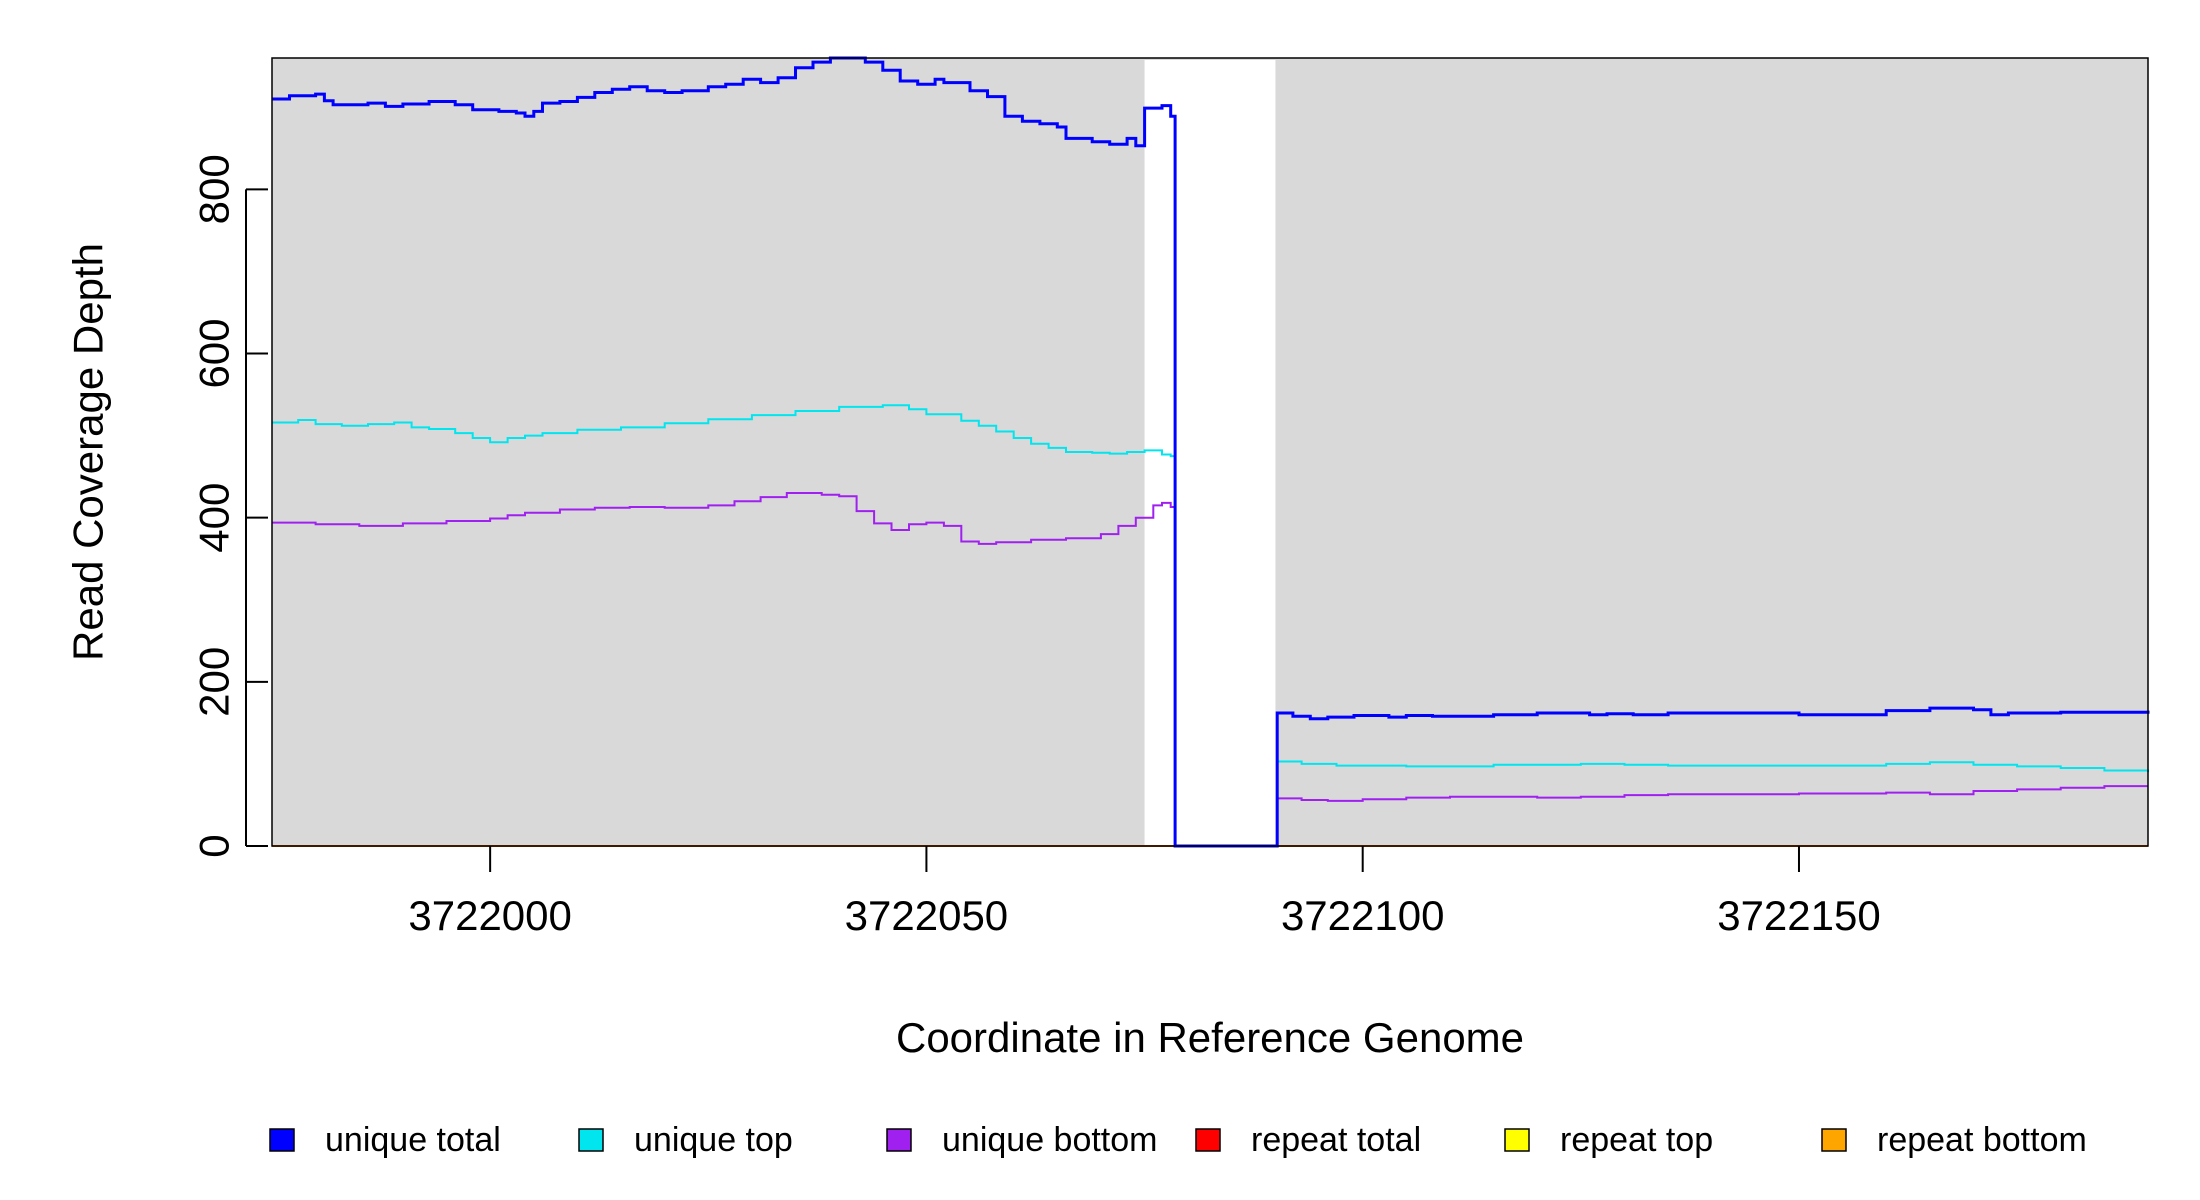 The height and width of the screenshot is (1200, 2200). What do you see at coordinates (214, 189) in the screenshot?
I see `y-tick-label: 800` at bounding box center [214, 189].